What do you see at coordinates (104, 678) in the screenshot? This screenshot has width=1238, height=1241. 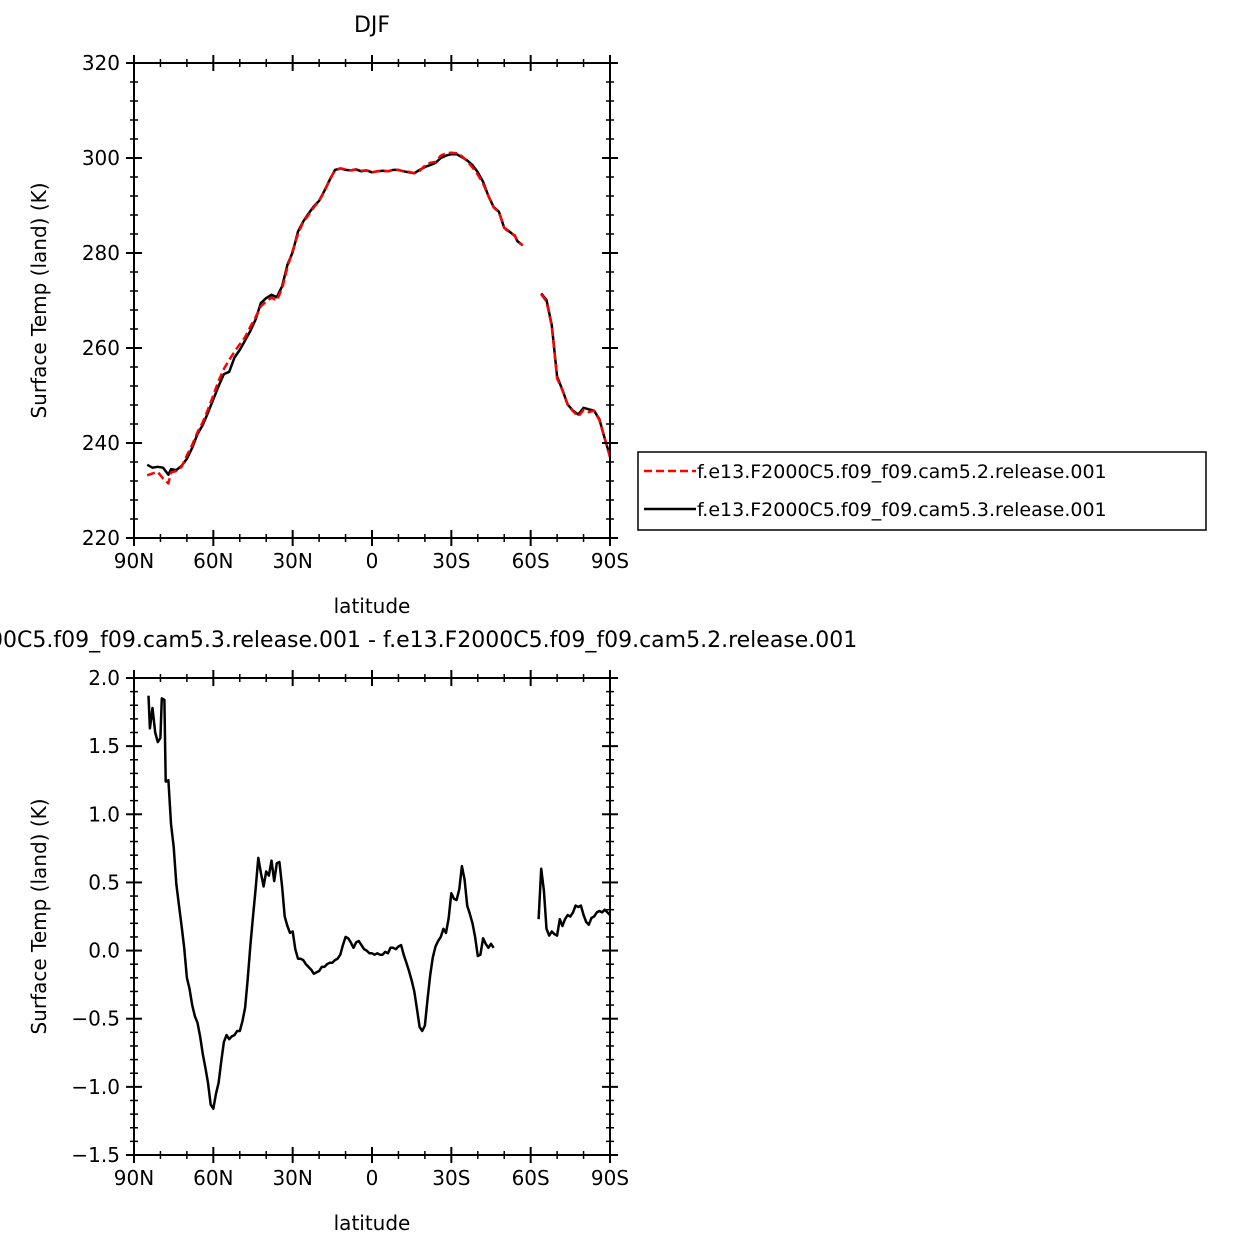 I see `y-tick-label: 2.0` at bounding box center [104, 678].